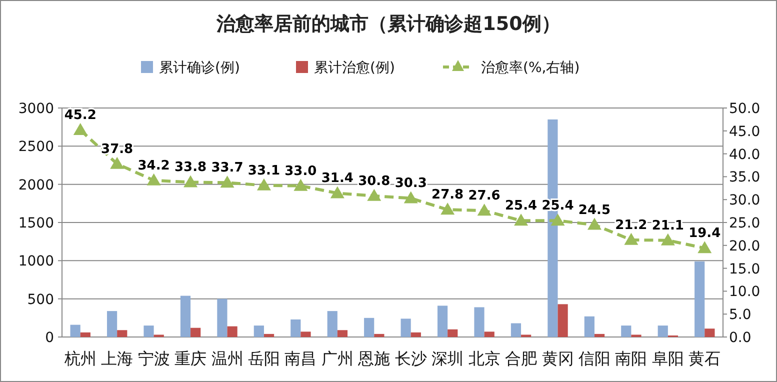 This screenshot has height=382, width=777. What do you see at coordinates (190, 358) in the screenshot?
I see `x-tick-label: 重庆` at bounding box center [190, 358].